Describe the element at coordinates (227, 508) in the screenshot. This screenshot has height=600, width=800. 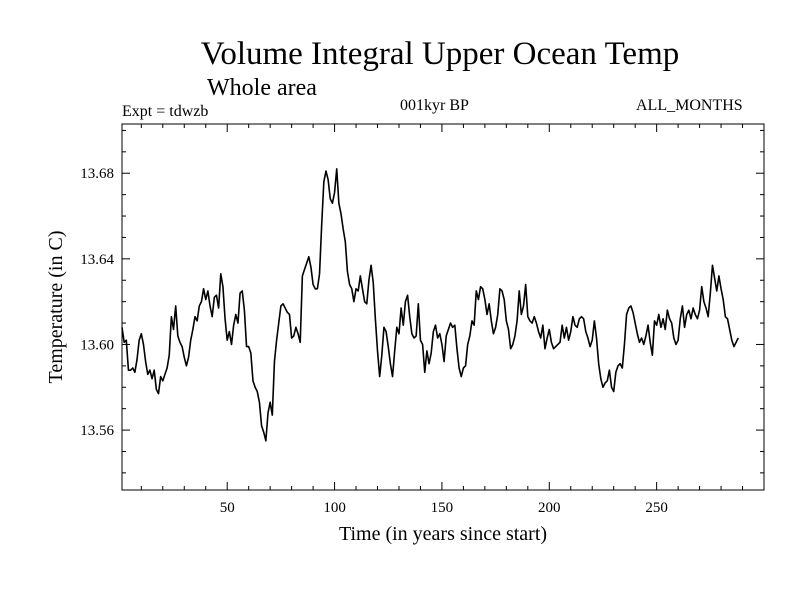
I see `x-tick-label: 50` at that location.